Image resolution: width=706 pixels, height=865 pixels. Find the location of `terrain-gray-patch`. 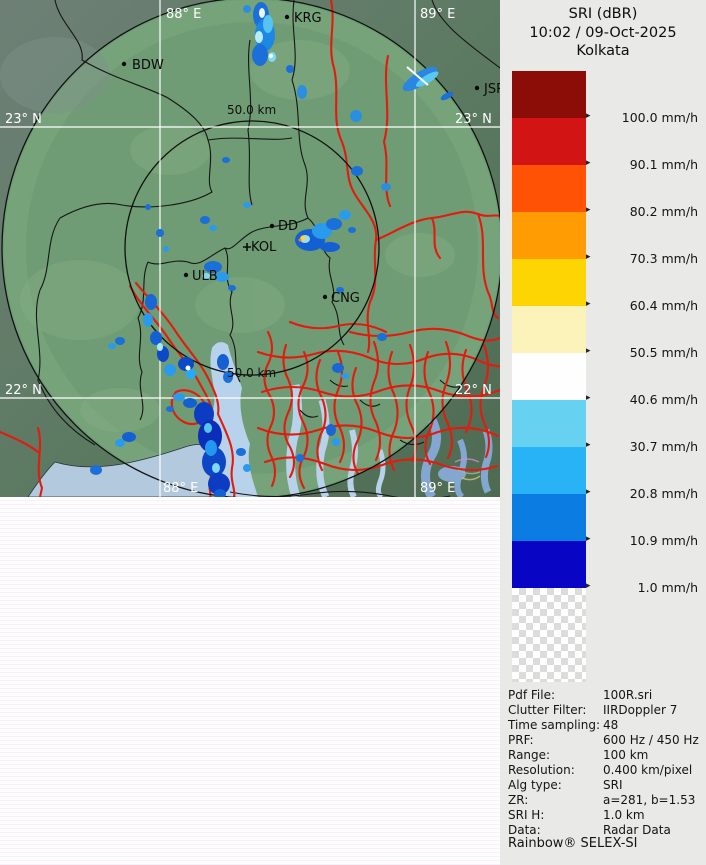

terrain-gray-patch is located at coordinates (55, 75).